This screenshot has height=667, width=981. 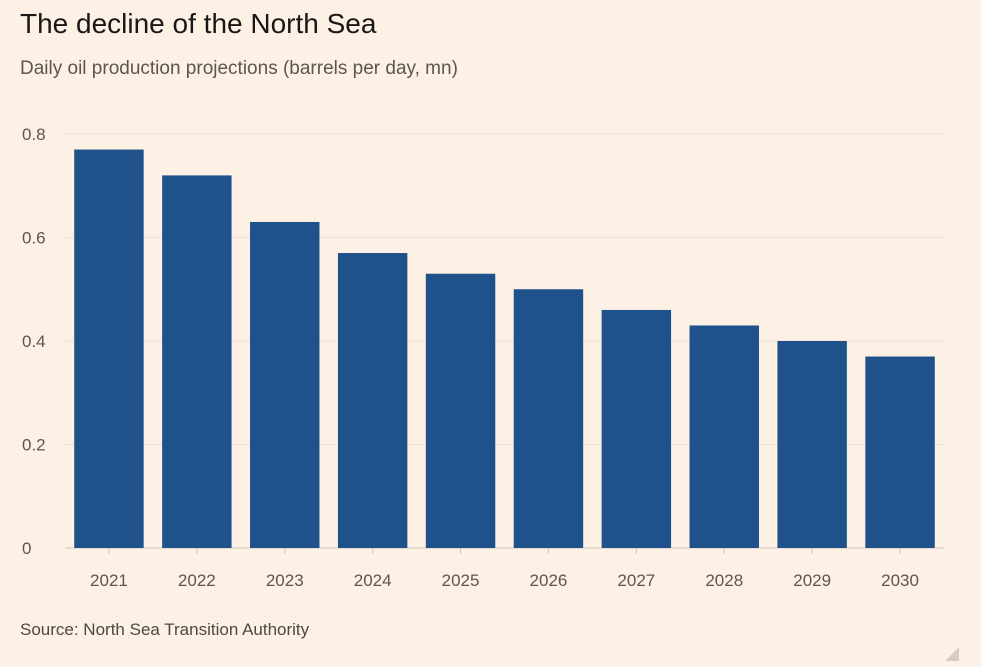 What do you see at coordinates (504, 569) in the screenshot?
I see `x-axis-ticks: 2021 2022 2023 2024 2025 2026 2027 2028 2029 2030` at bounding box center [504, 569].